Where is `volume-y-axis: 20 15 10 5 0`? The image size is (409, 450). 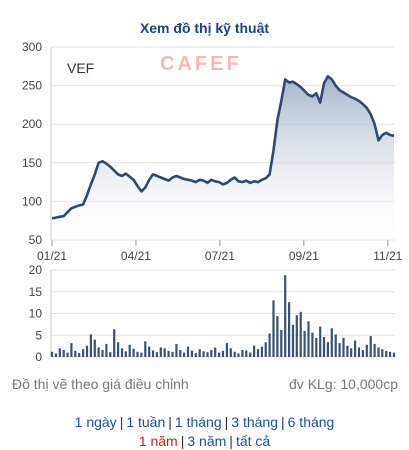 volume-y-axis: 20 15 10 5 0 is located at coordinates (36, 313).